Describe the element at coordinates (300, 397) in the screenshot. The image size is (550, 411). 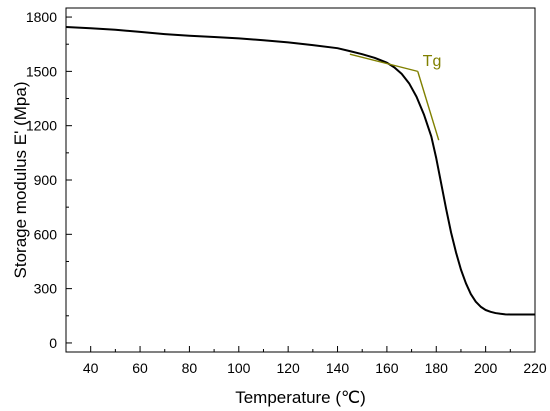
I see `x-axis-label: Temperature (℃)` at that location.